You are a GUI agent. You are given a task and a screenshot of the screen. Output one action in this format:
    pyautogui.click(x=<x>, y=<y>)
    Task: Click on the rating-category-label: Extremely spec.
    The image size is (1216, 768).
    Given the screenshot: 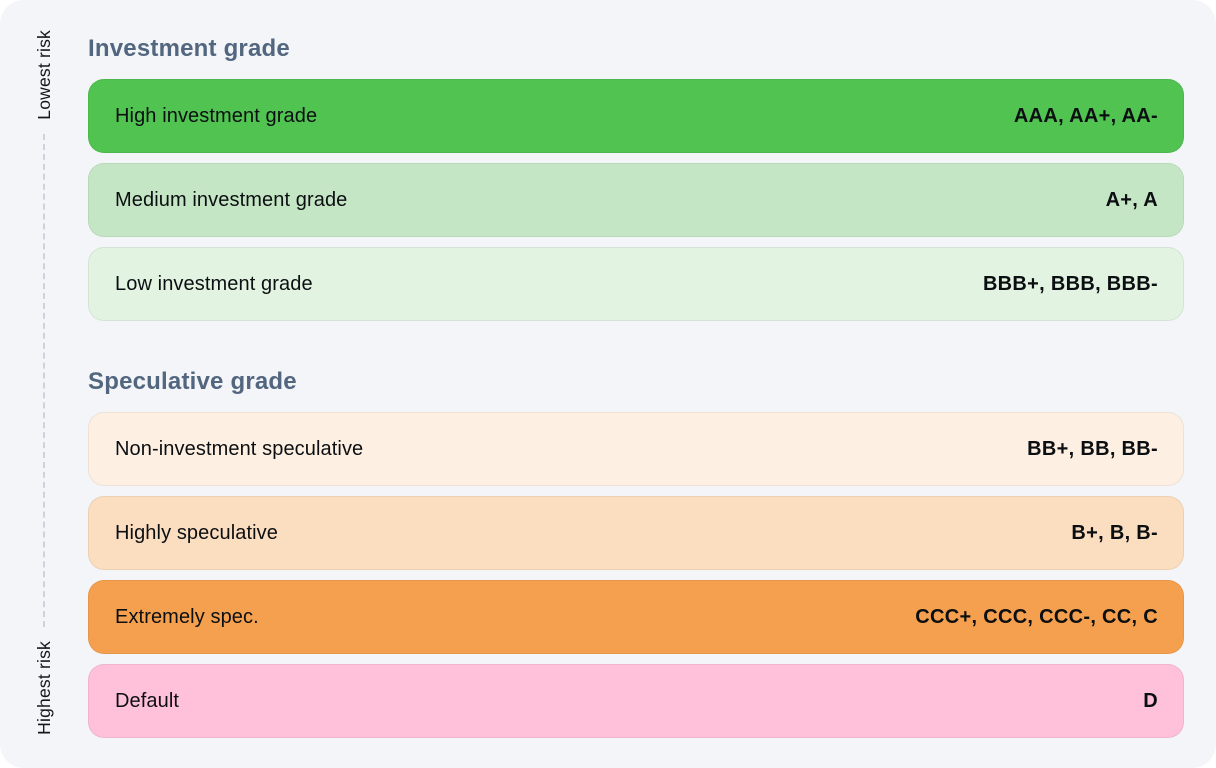 What is the action you would take?
    pyautogui.click(x=187, y=616)
    